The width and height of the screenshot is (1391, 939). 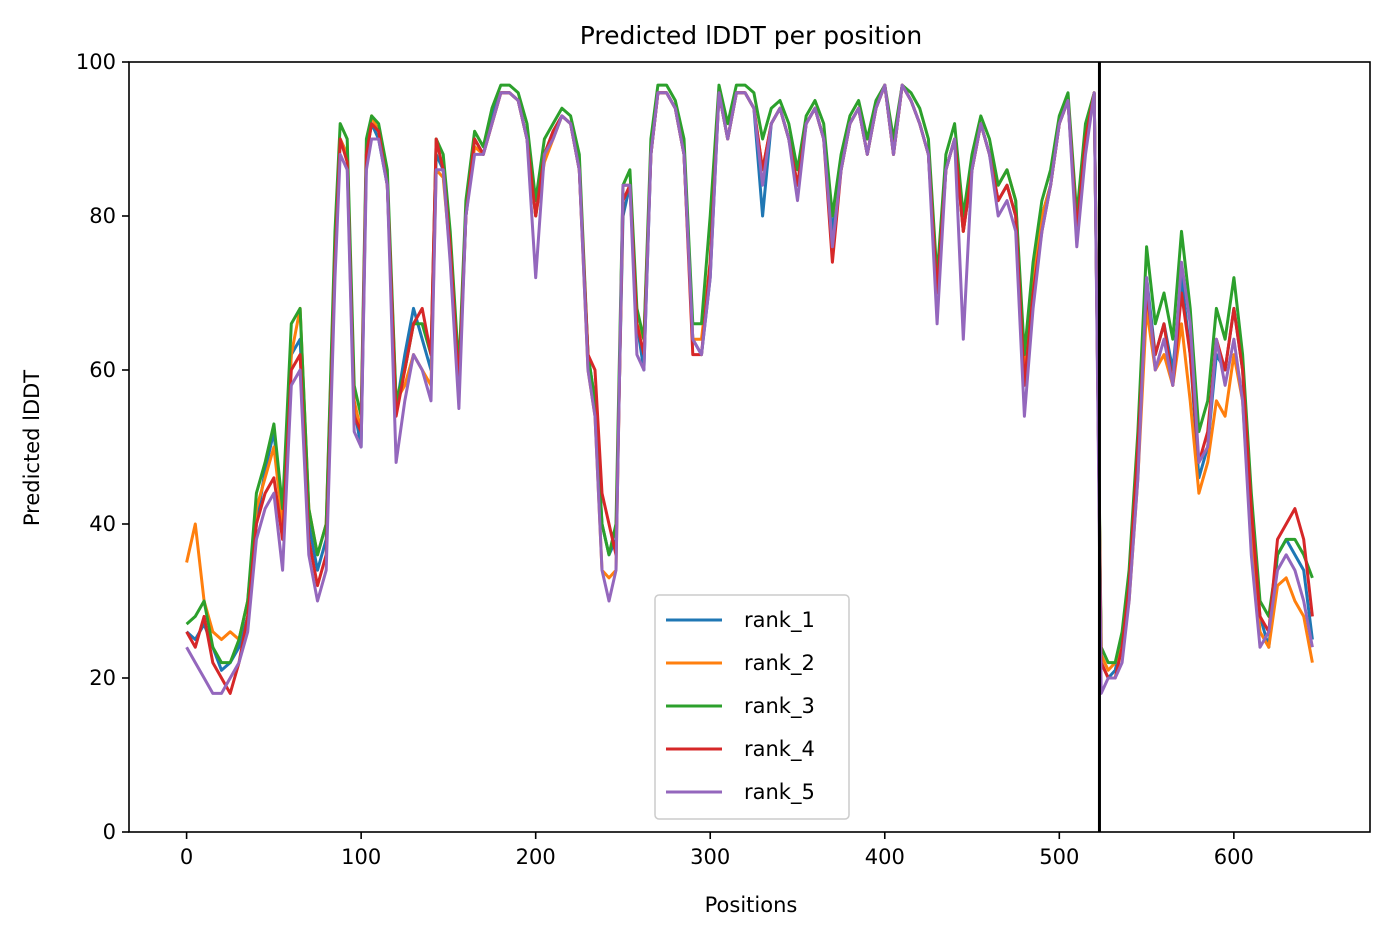 What do you see at coordinates (751, 35) in the screenshot?
I see `chart-title: Predicted lDDT per position` at bounding box center [751, 35].